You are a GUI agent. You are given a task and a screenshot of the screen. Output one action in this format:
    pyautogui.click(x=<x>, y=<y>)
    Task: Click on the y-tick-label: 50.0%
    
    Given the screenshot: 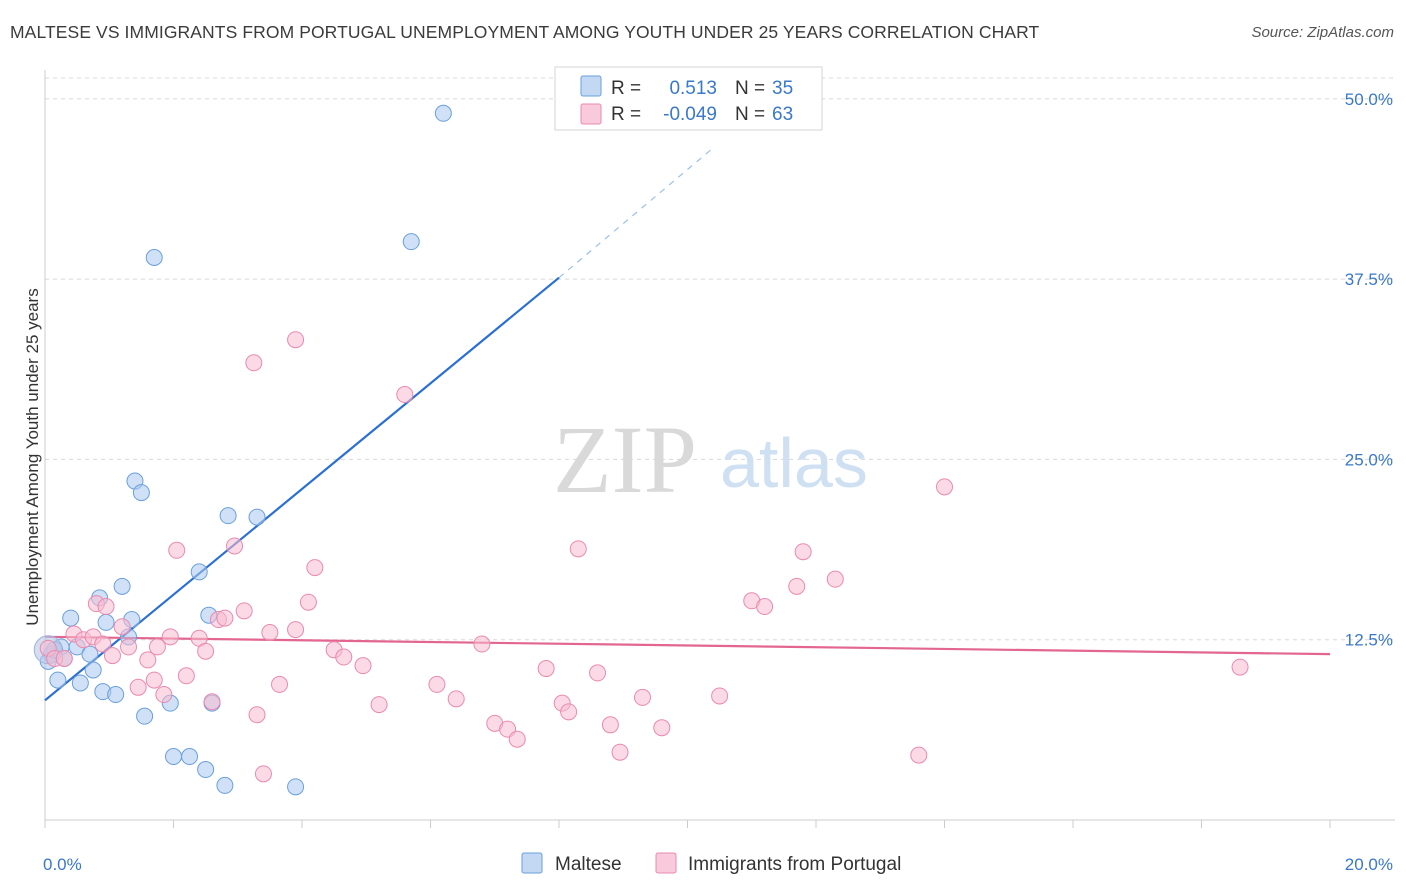 What is the action you would take?
    pyautogui.click(x=1369, y=99)
    